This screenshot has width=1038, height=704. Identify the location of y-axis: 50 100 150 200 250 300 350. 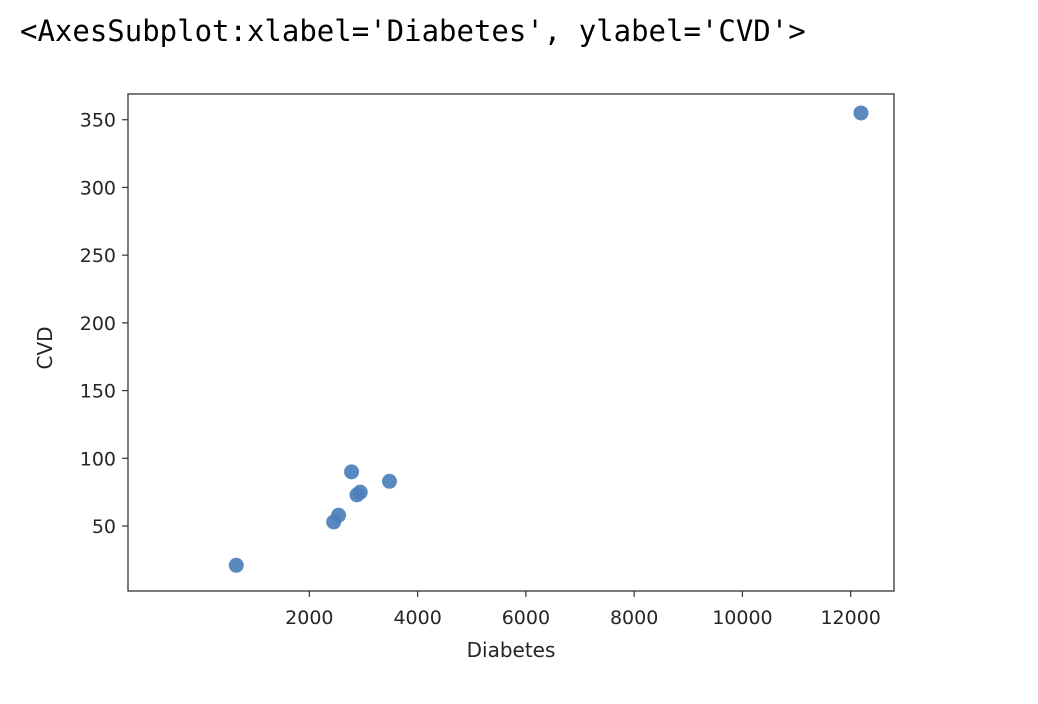
(104, 324).